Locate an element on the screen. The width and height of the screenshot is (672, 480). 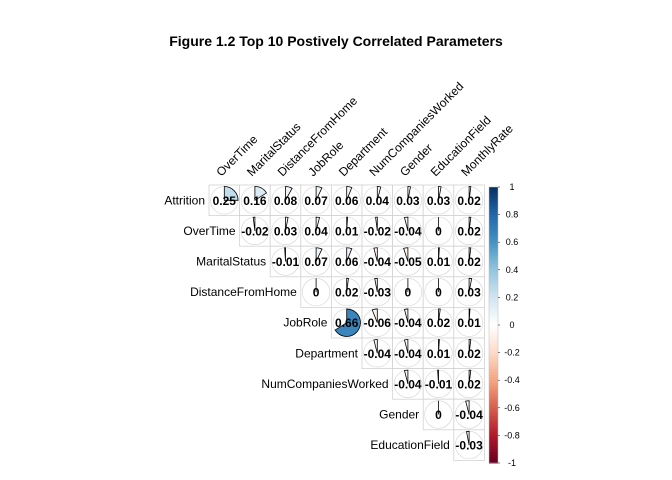
correlation-cell: -0.02 is located at coordinates (377, 231).